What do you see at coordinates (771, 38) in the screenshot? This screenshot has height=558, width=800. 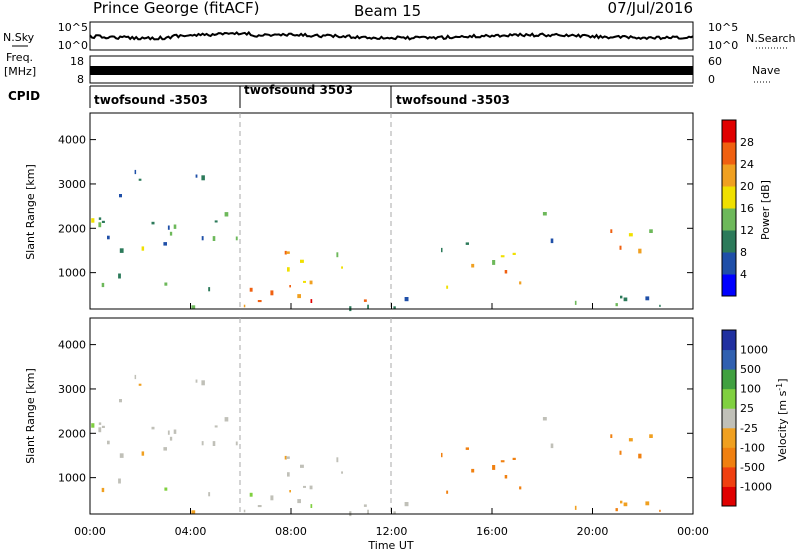 I see `noise-right-label: N.Search` at bounding box center [771, 38].